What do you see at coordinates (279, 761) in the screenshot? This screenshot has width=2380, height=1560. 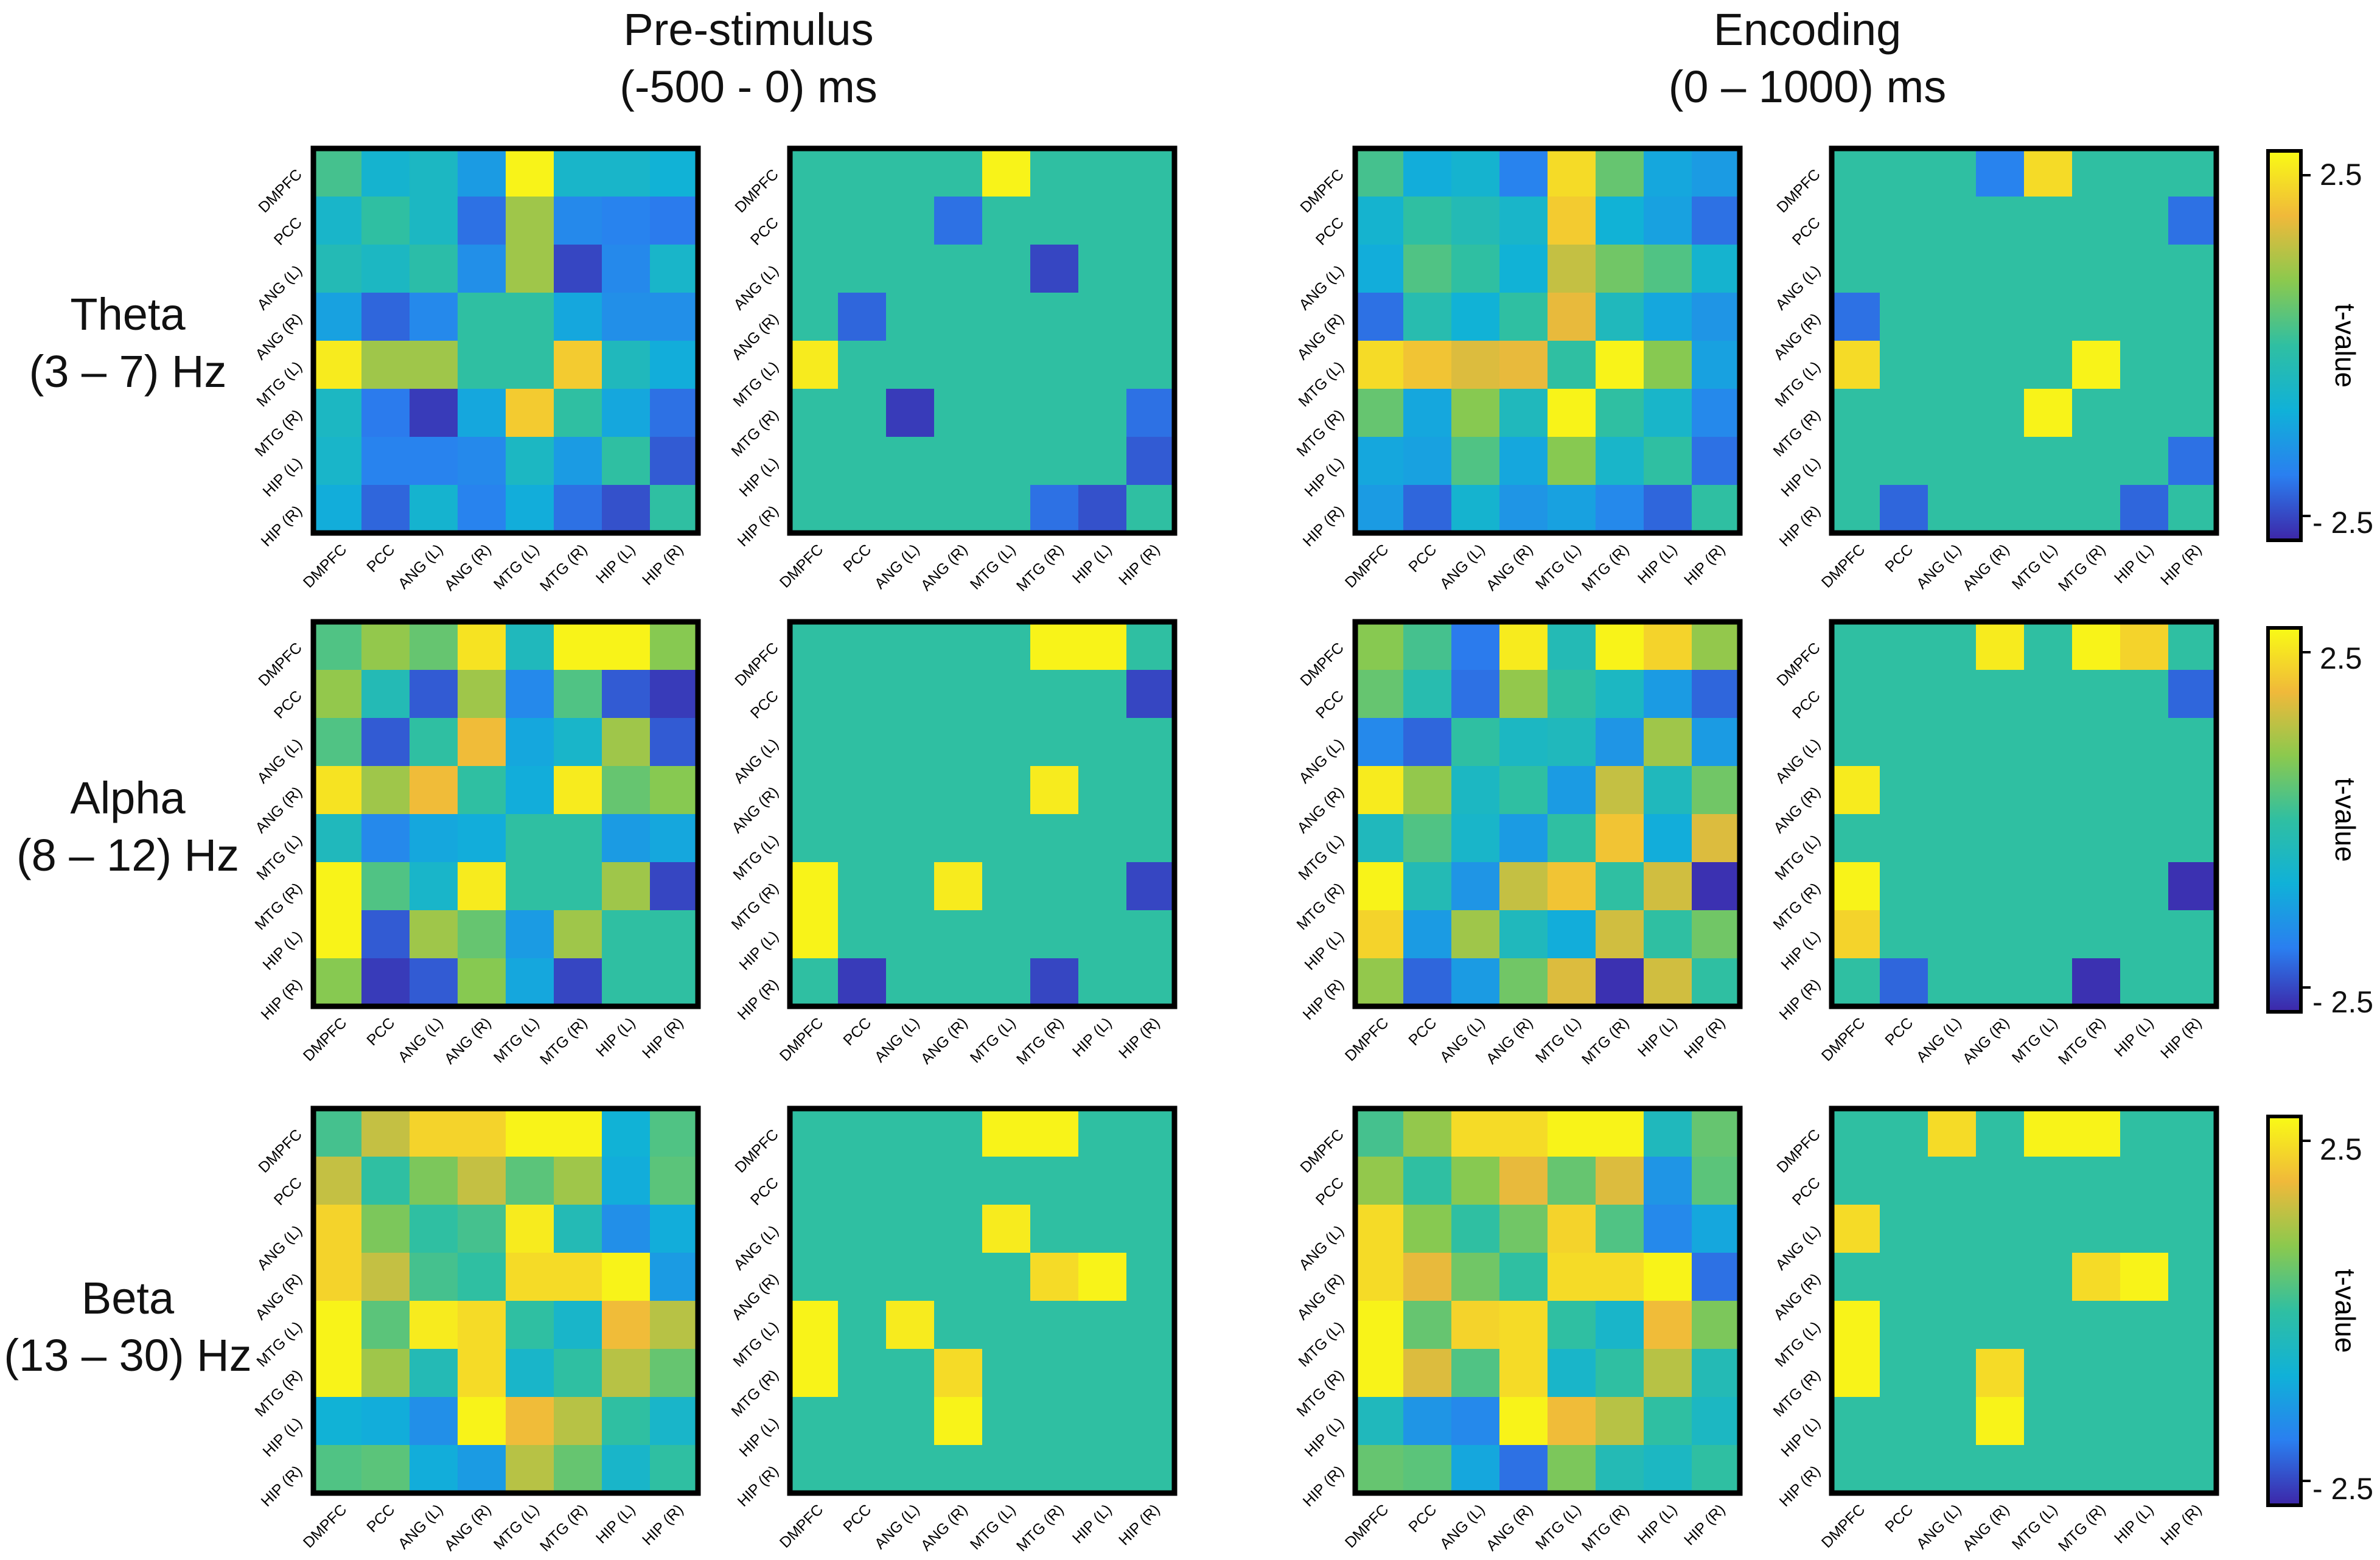 I see `y-tick-label: ANG (L)` at bounding box center [279, 761].